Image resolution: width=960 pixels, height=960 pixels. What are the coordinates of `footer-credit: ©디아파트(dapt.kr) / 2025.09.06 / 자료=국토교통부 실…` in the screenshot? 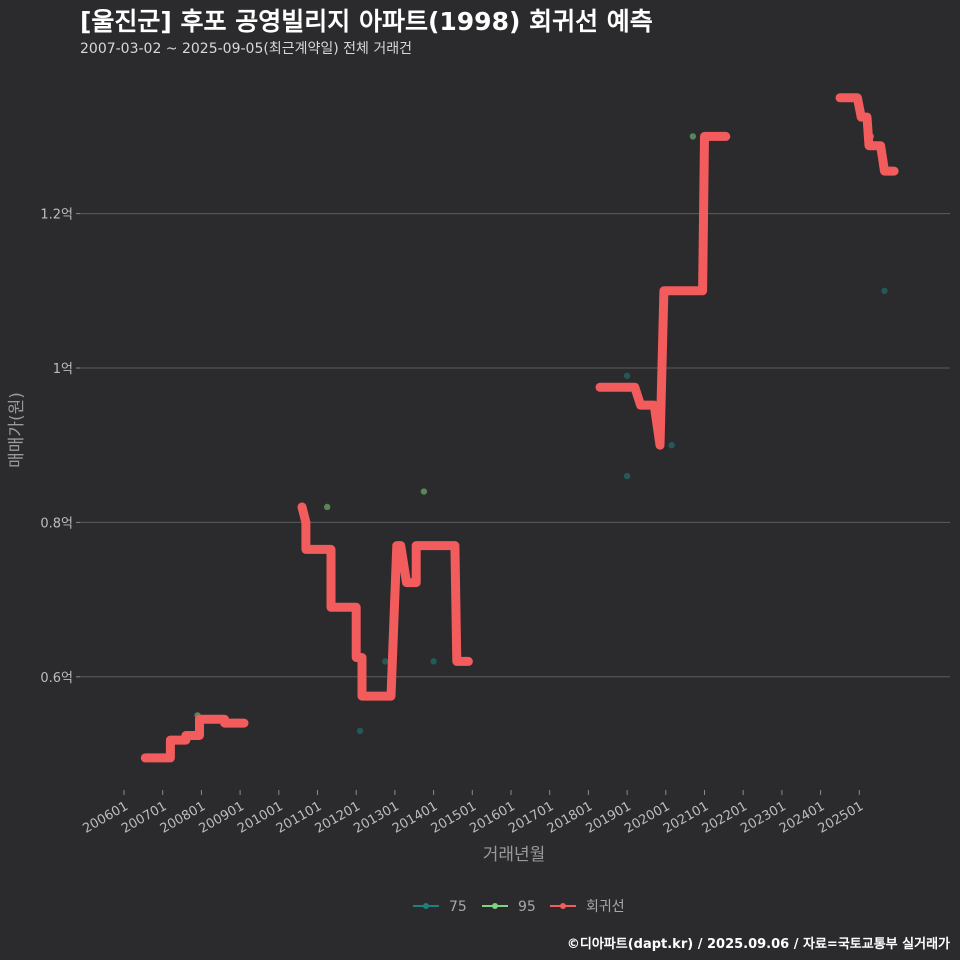 It's located at (758, 944).